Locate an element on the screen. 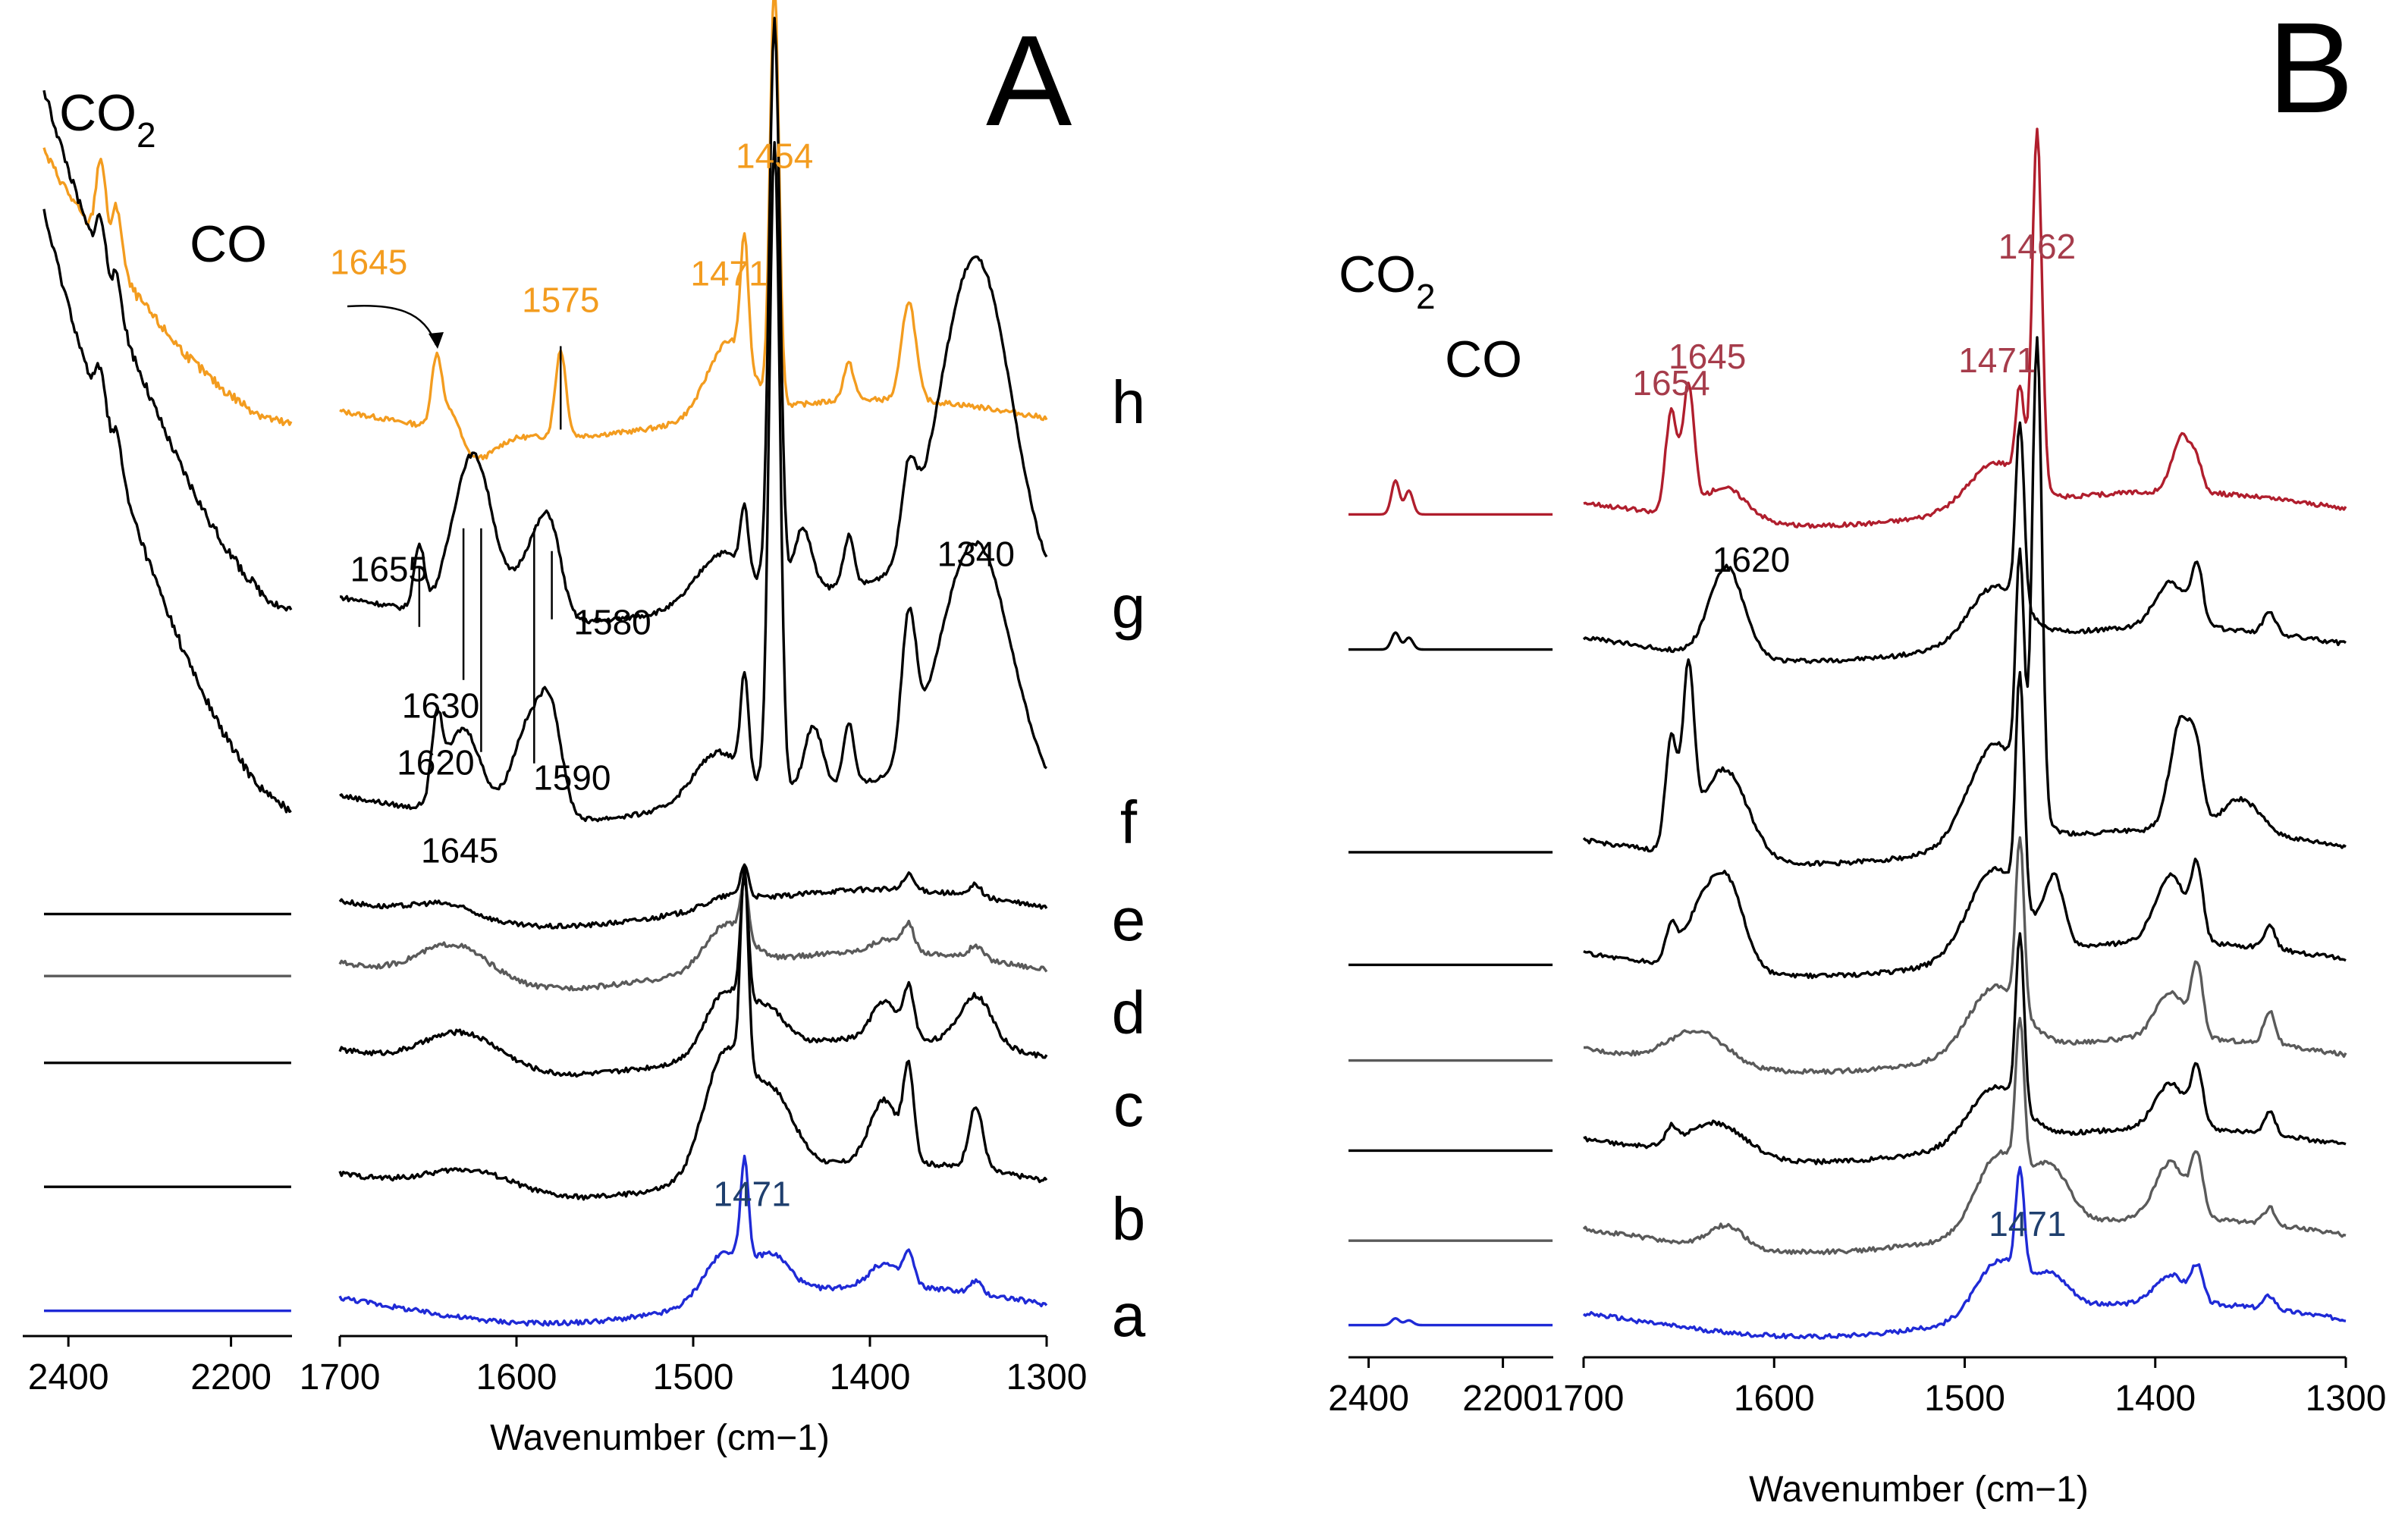 This screenshot has height=1537, width=2408. trace-letter-g: g is located at coordinates (1129, 607).